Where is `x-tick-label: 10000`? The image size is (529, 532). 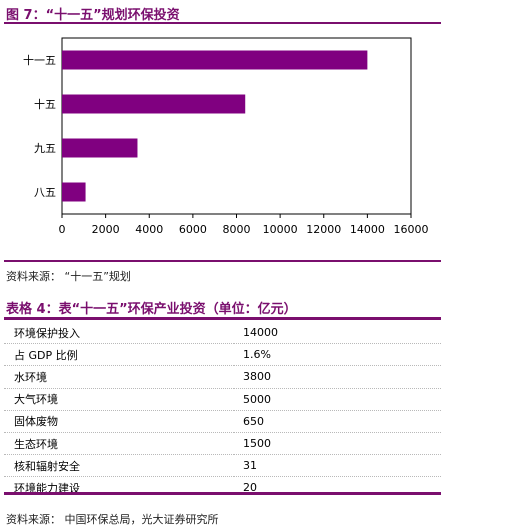 x-tick-label: 10000 is located at coordinates (280, 229).